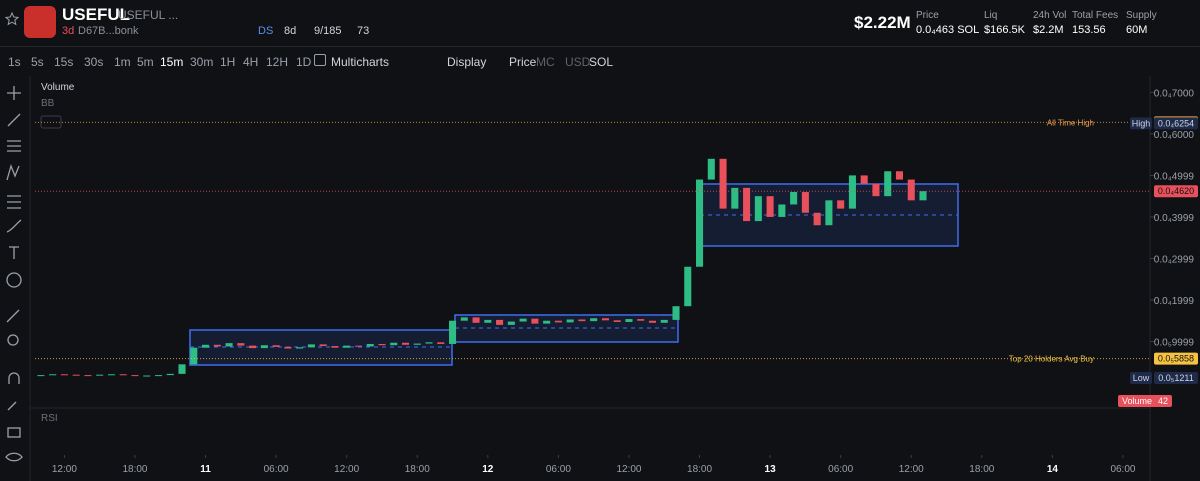 The width and height of the screenshot is (1200, 481). I want to click on y-tick-label: 0.0₄7000, so click(1174, 93).